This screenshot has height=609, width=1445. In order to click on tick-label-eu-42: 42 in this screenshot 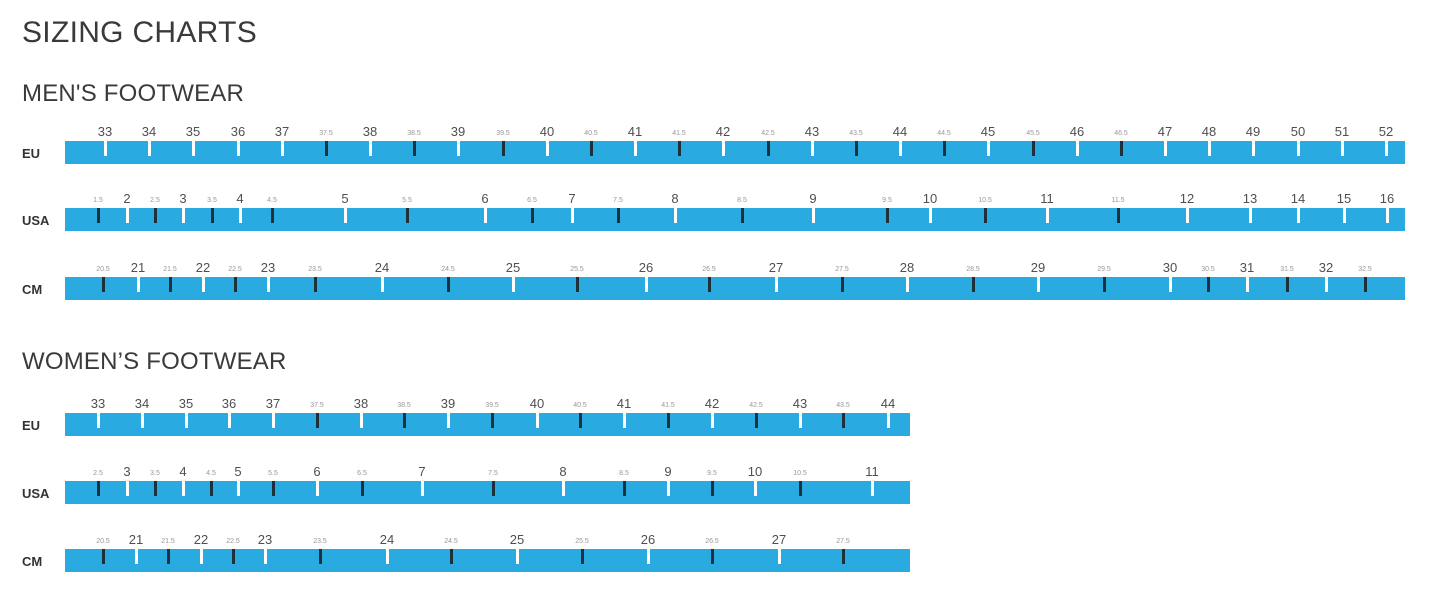, I will do `click(712, 403)`.